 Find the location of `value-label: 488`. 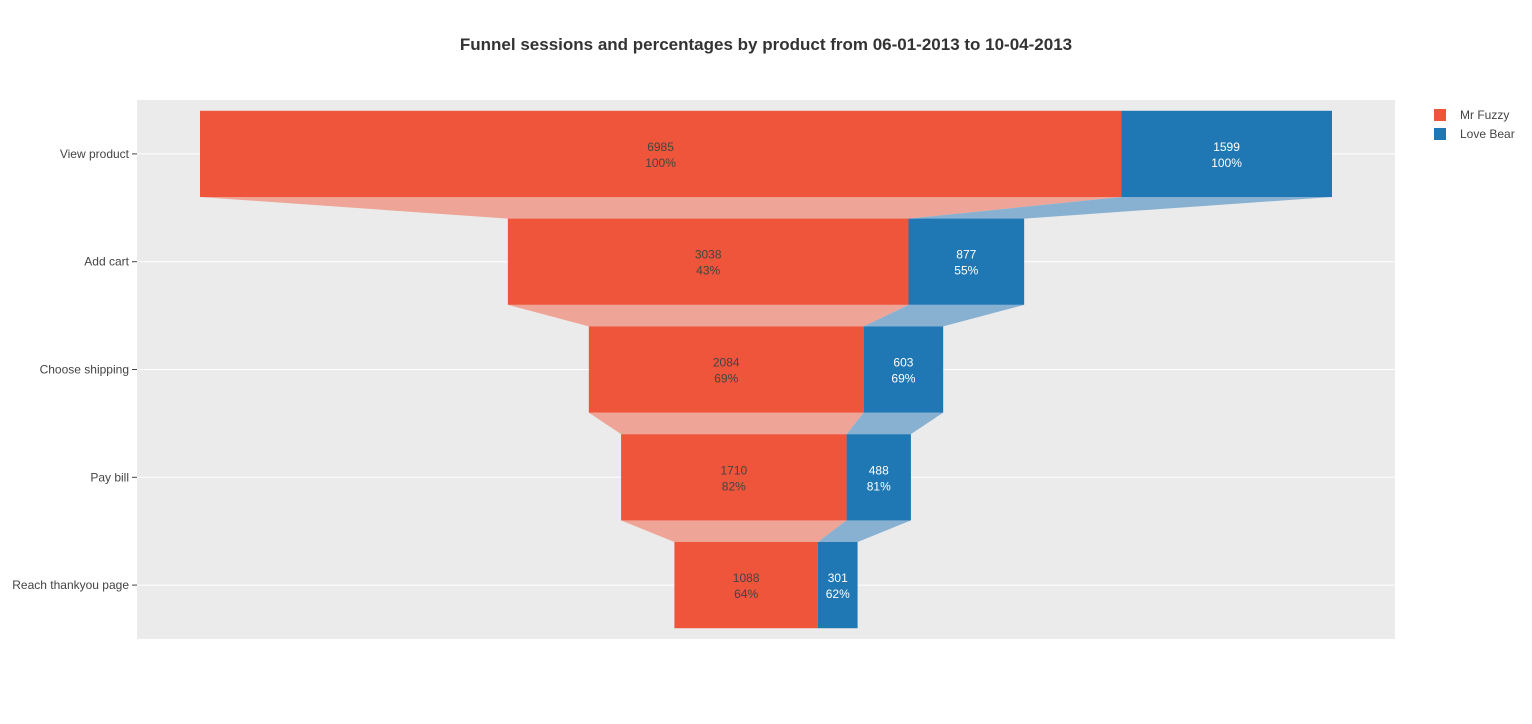

value-label: 488 is located at coordinates (879, 470).